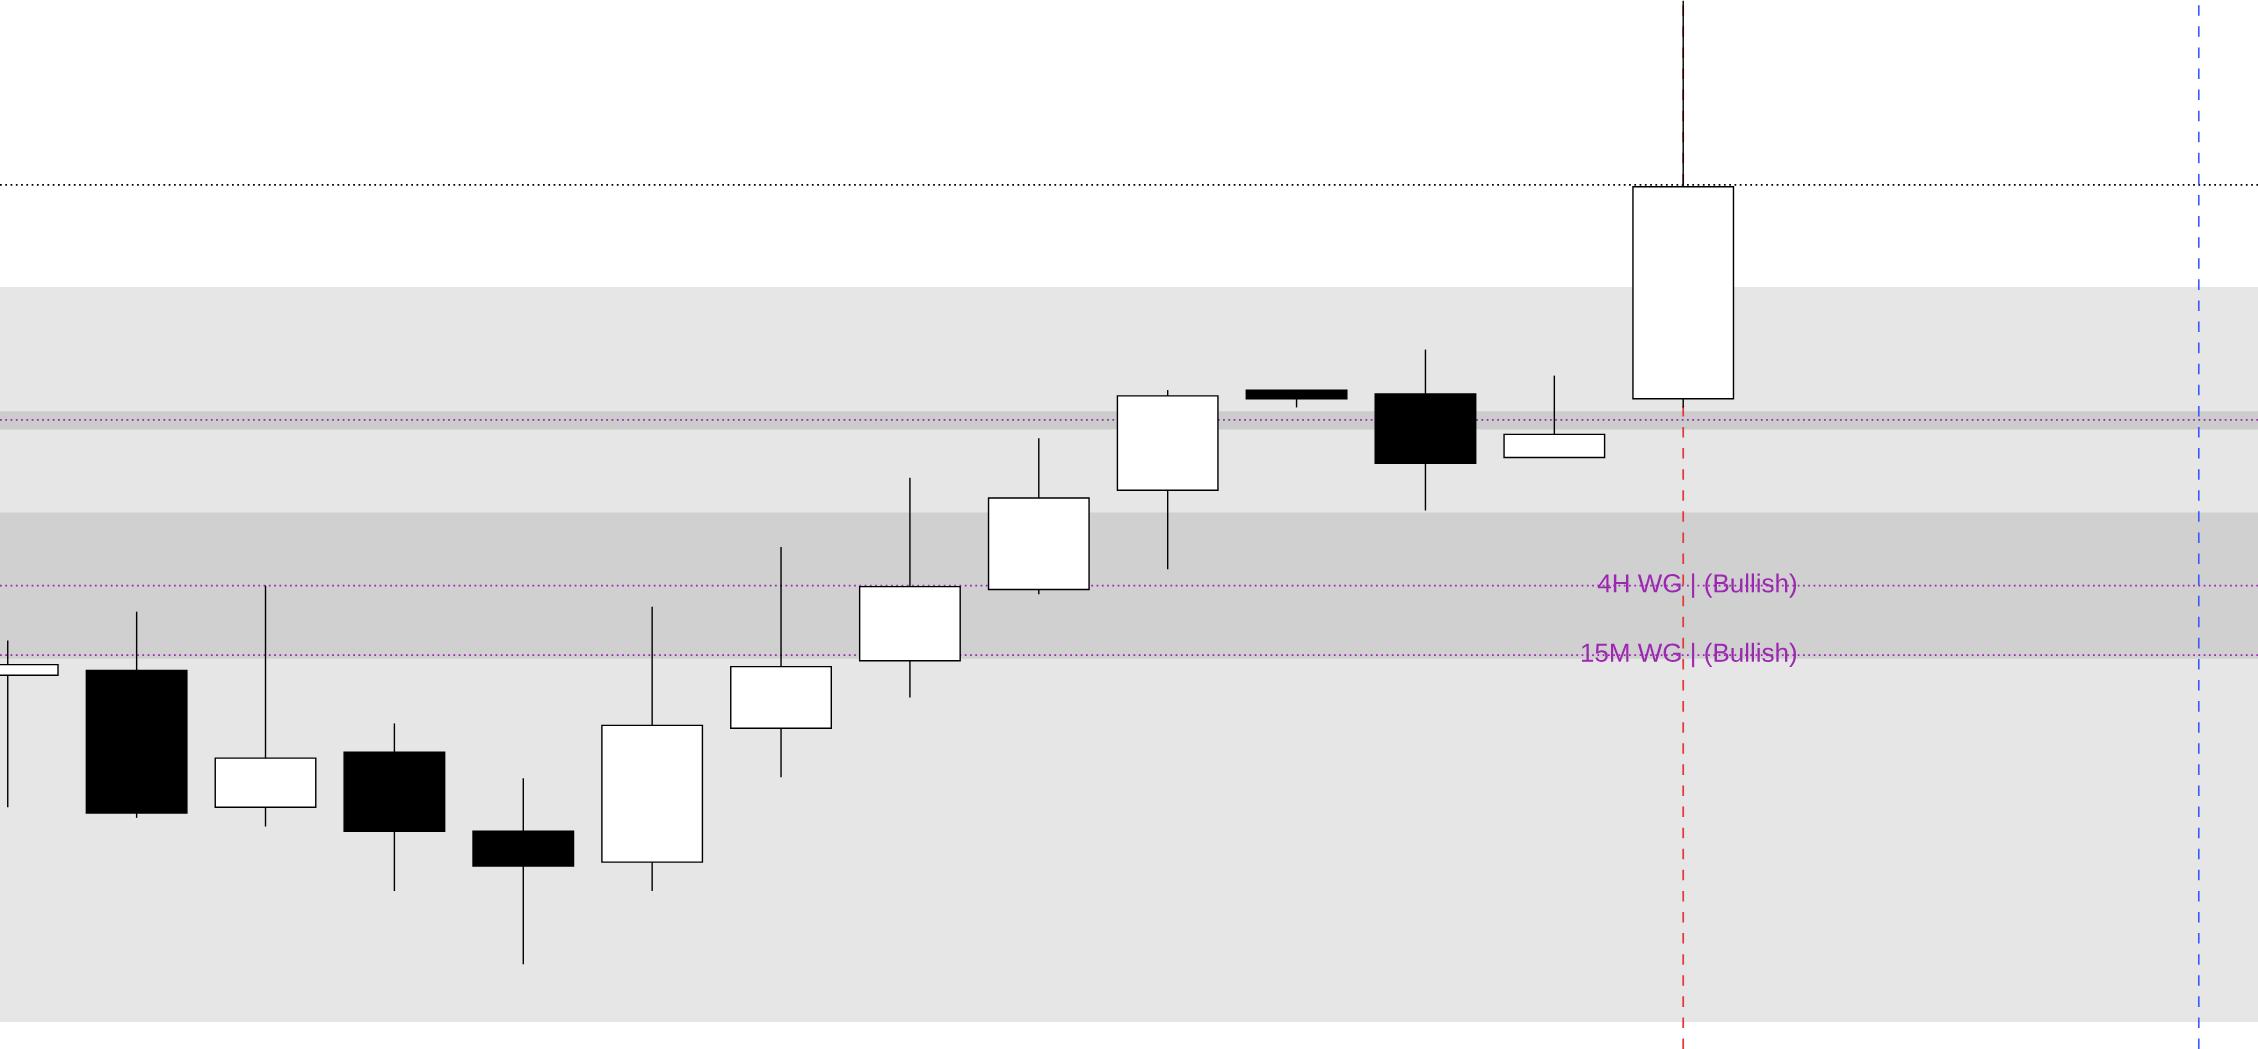 This screenshot has width=2258, height=1049. What do you see at coordinates (1689, 655) in the screenshot?
I see `ref-line-label: 15M WG | (Bullish)` at bounding box center [1689, 655].